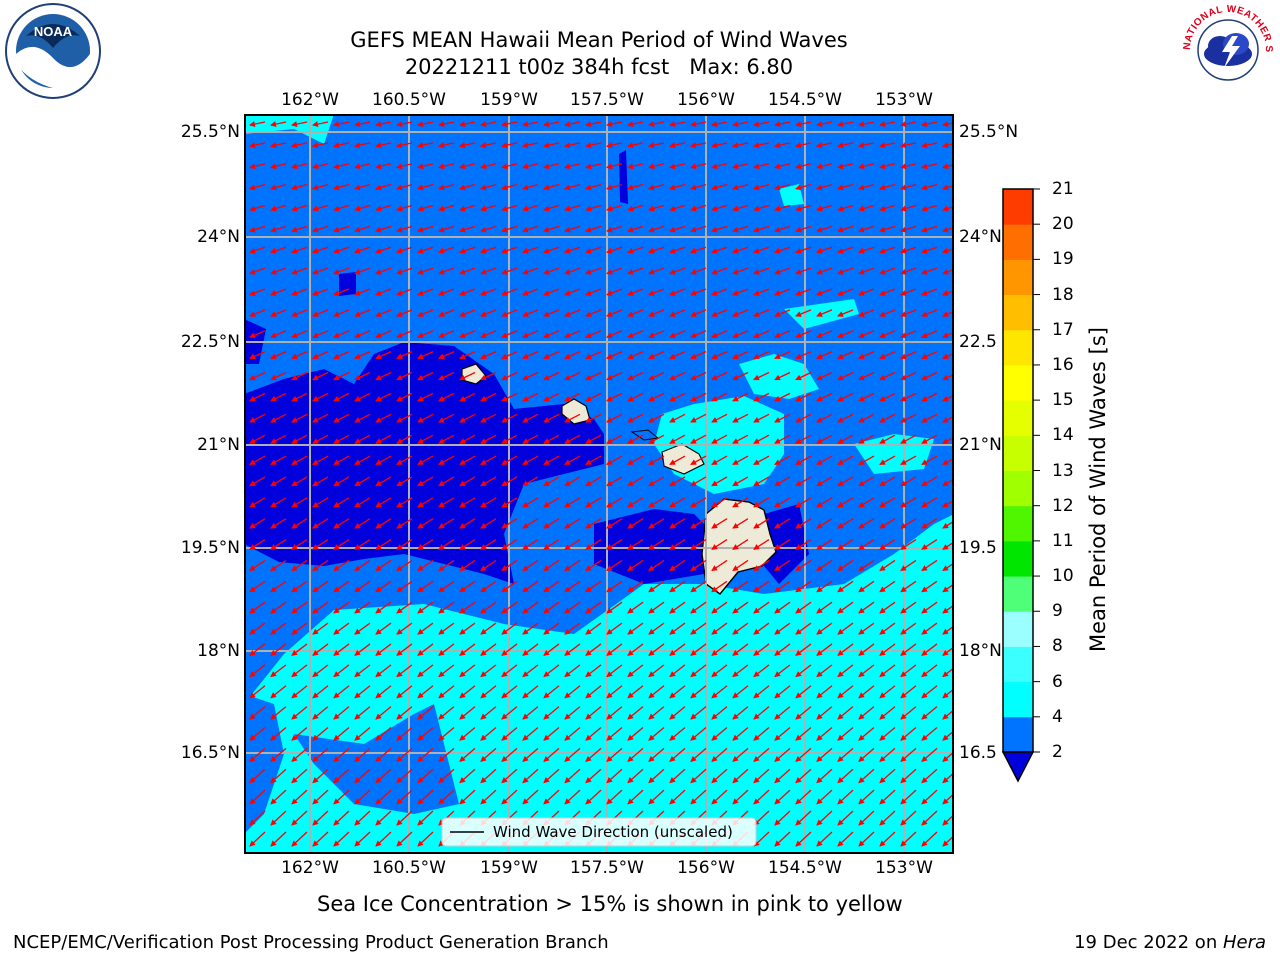 The height and width of the screenshot is (960, 1280). What do you see at coordinates (706, 100) in the screenshot?
I see `lon-tick-top: 156°W` at bounding box center [706, 100].